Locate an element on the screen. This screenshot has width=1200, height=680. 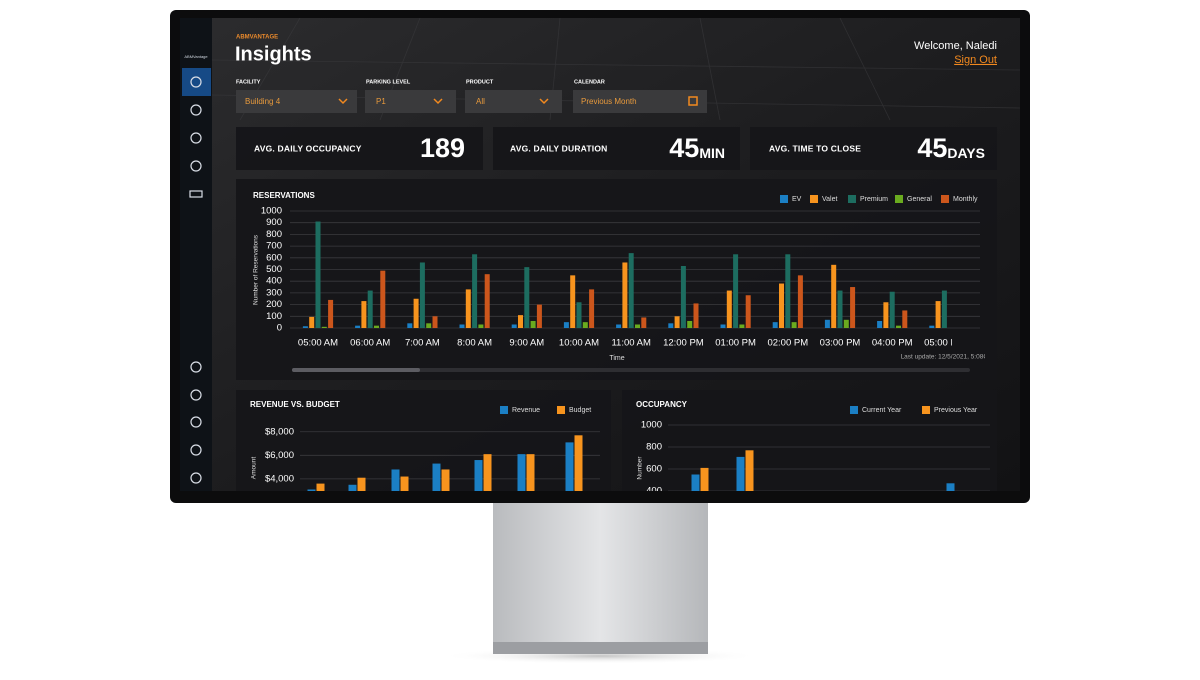
kpi-label: AVG. TIME TO CLOSE is located at coordinates (815, 148).